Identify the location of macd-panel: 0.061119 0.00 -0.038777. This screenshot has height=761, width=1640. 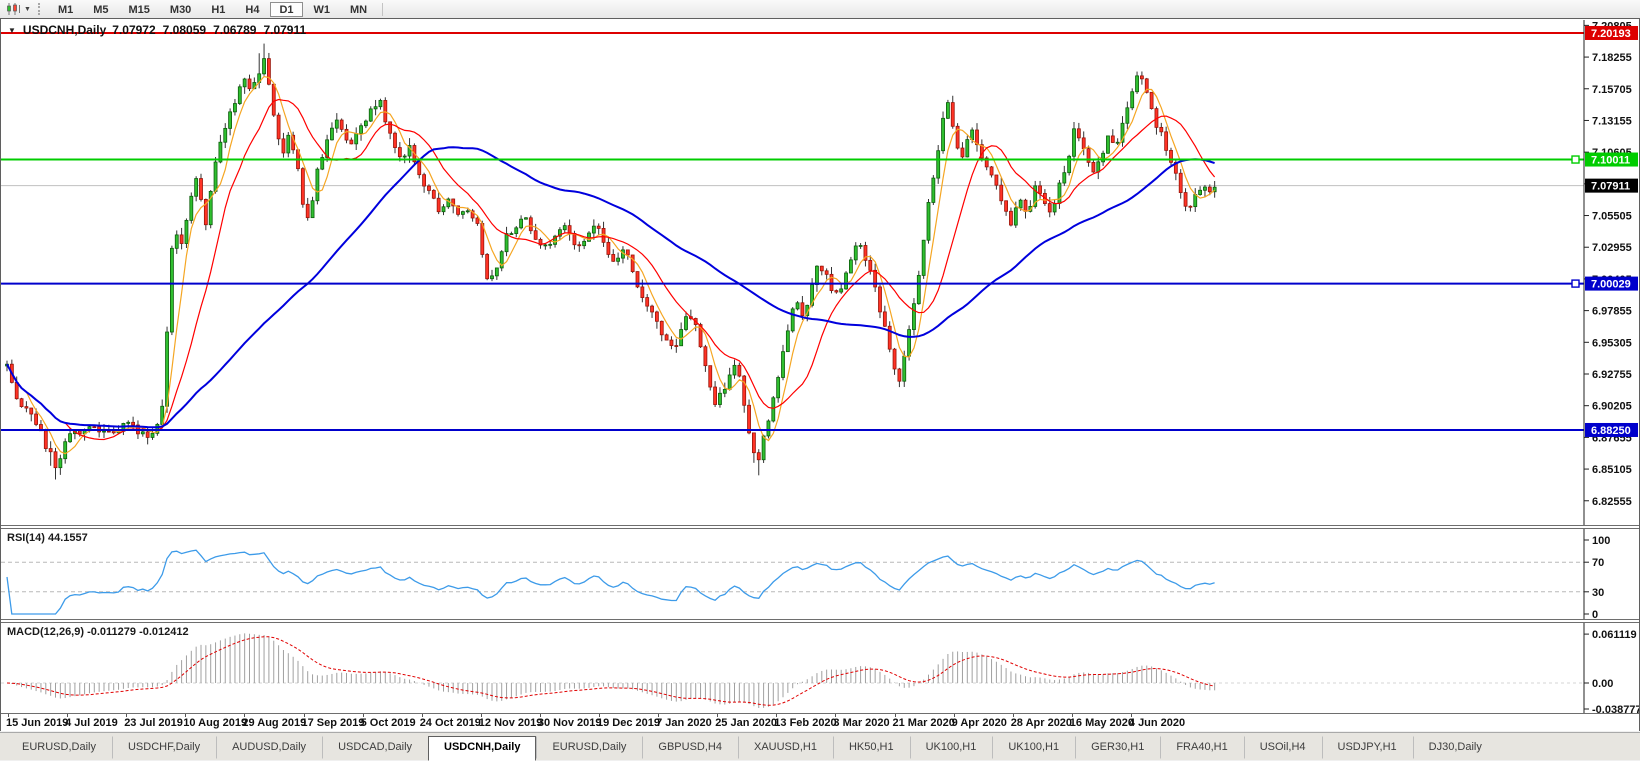
(820, 668).